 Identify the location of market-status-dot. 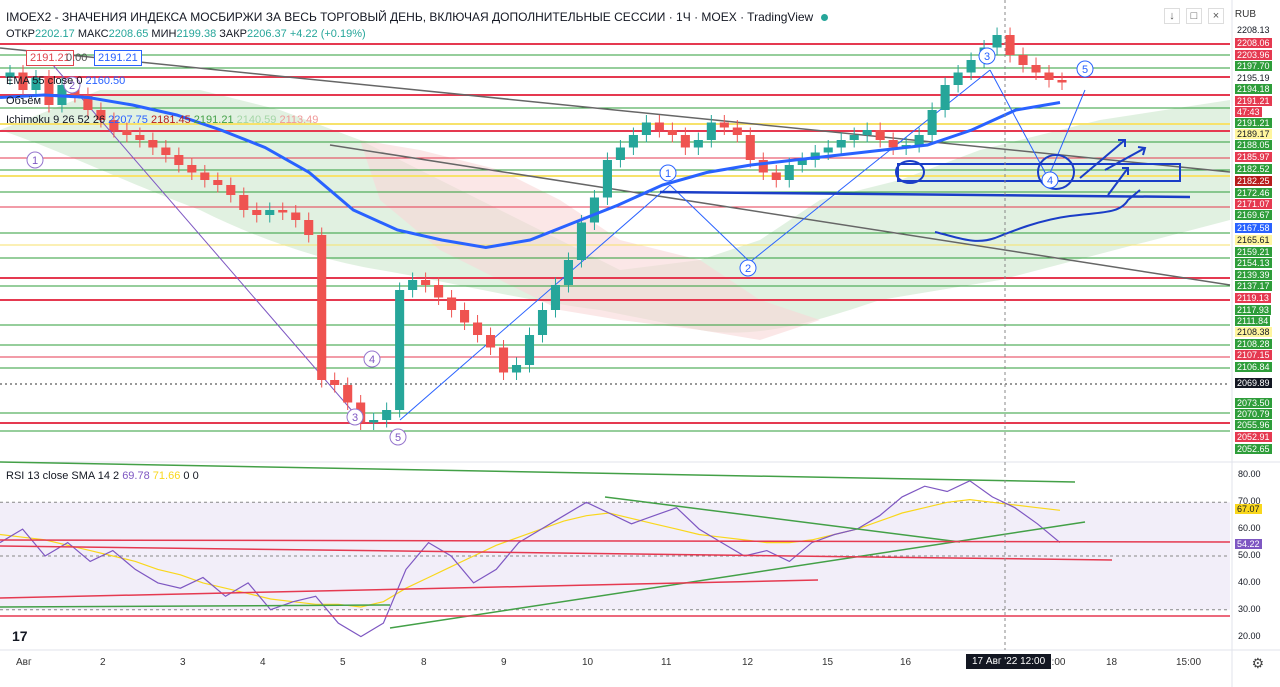
(824, 17).